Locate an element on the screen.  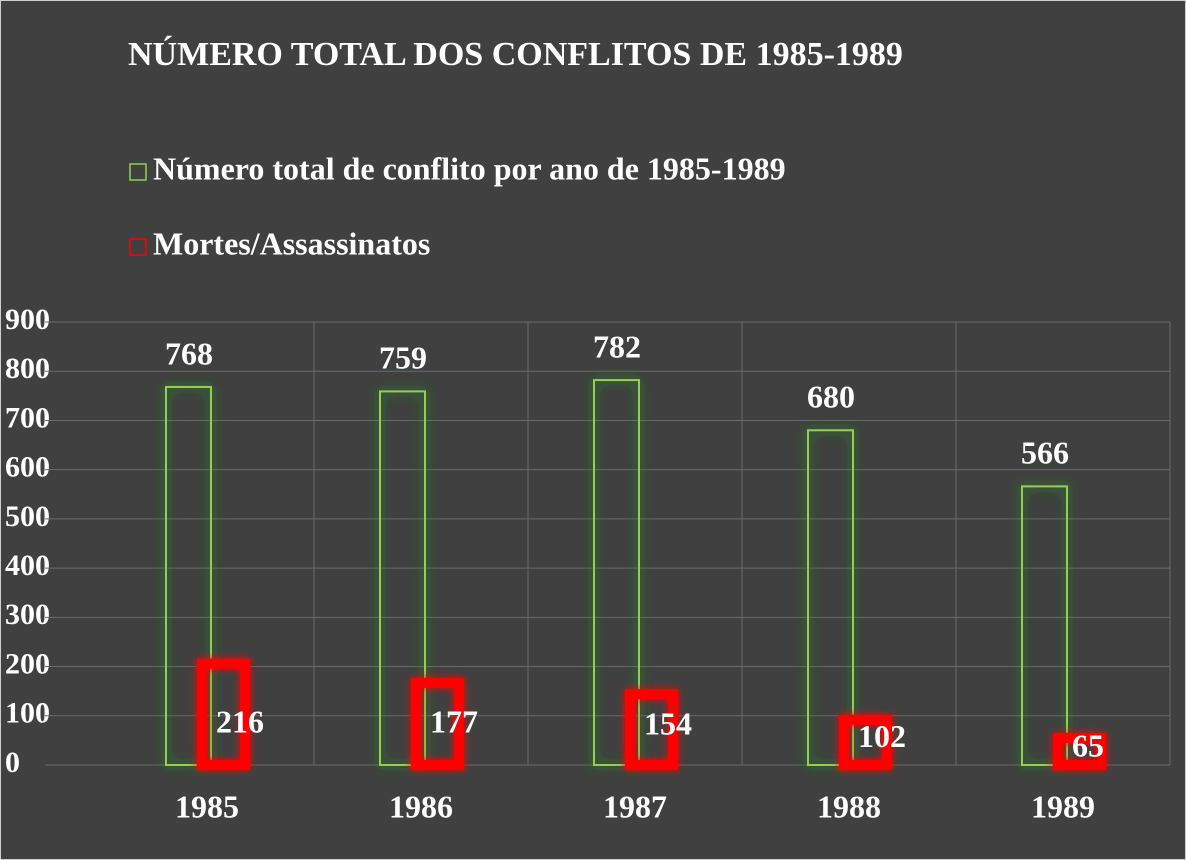
value-label: 759 is located at coordinates (403, 358).